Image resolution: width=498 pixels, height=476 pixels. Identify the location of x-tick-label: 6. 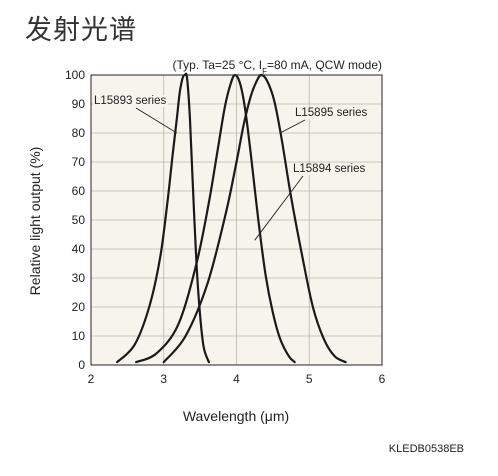
(382, 379).